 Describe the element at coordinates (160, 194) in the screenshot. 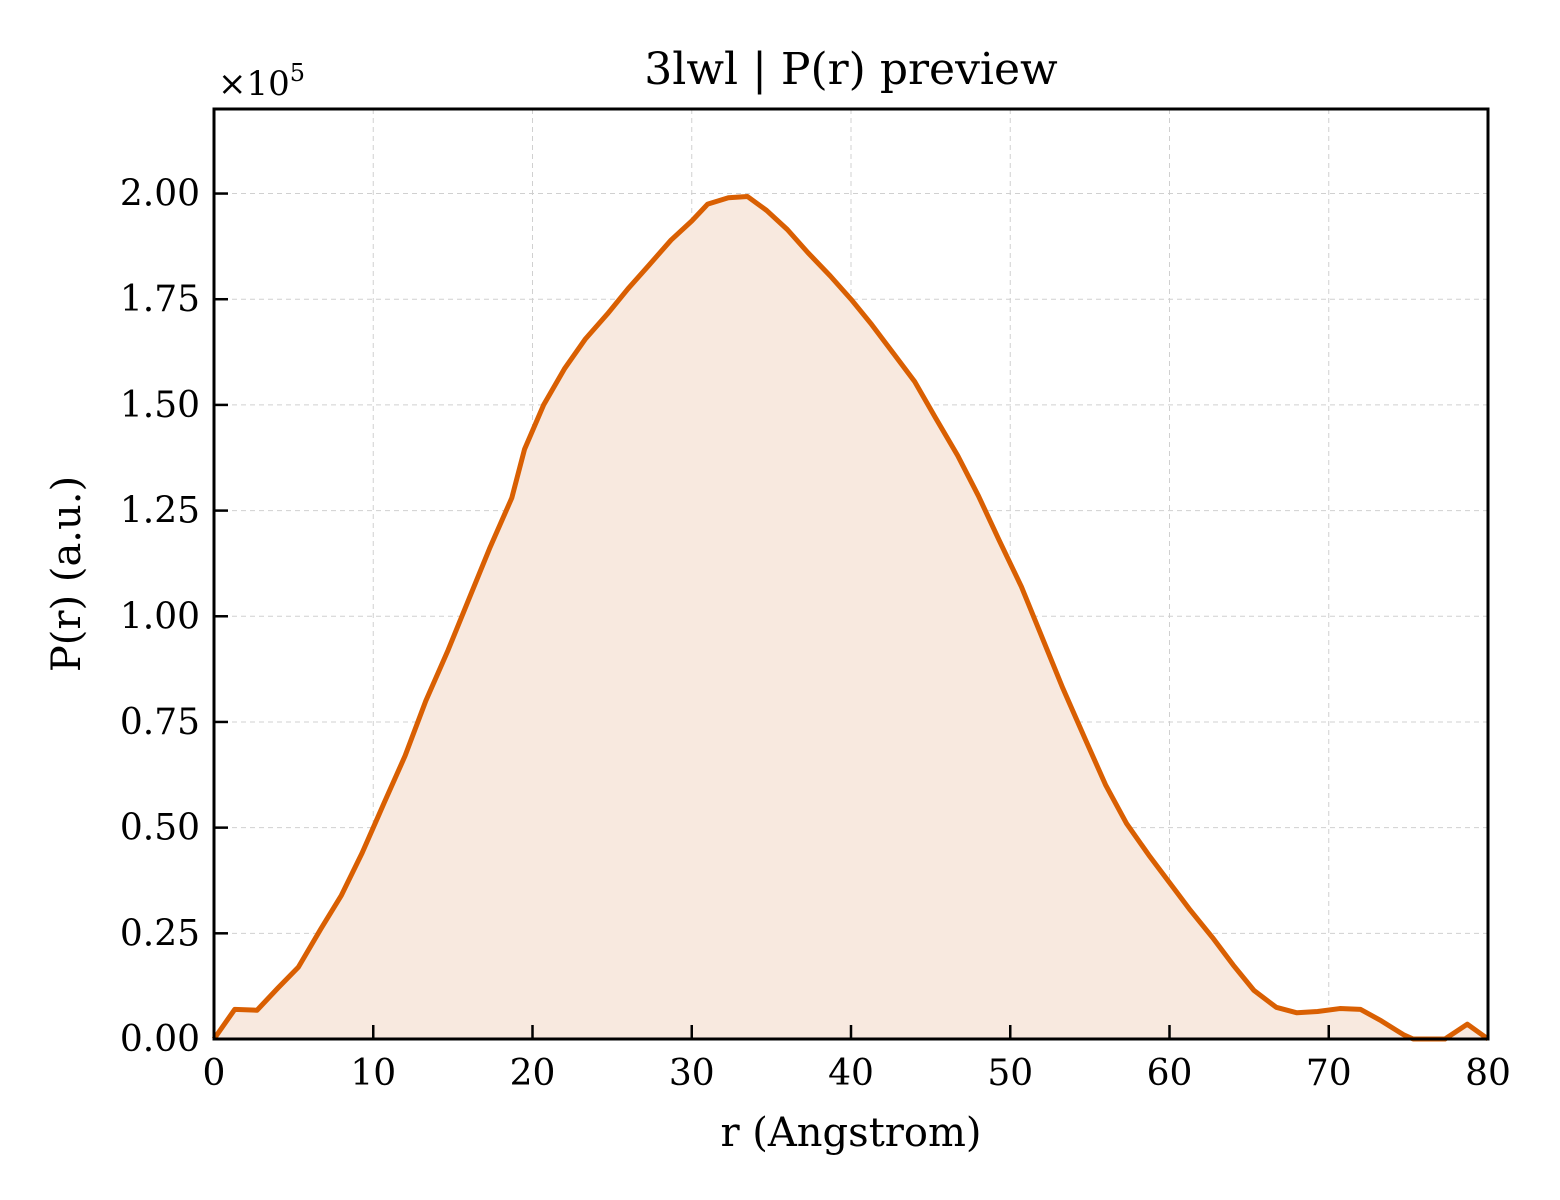

I see `y-tick-label: 2.00` at that location.